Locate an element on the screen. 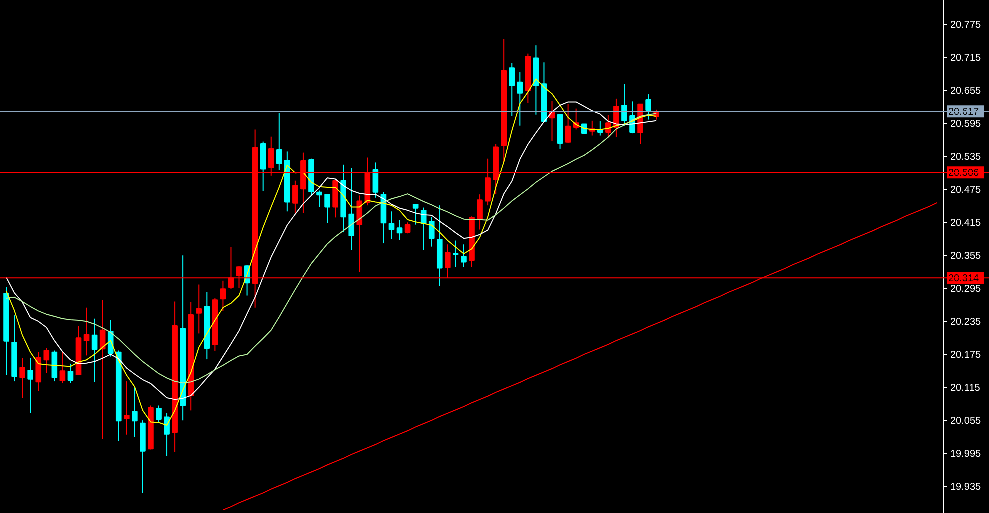 This screenshot has width=989, height=513. y-tick-label: 20.115 is located at coordinates (965, 388).